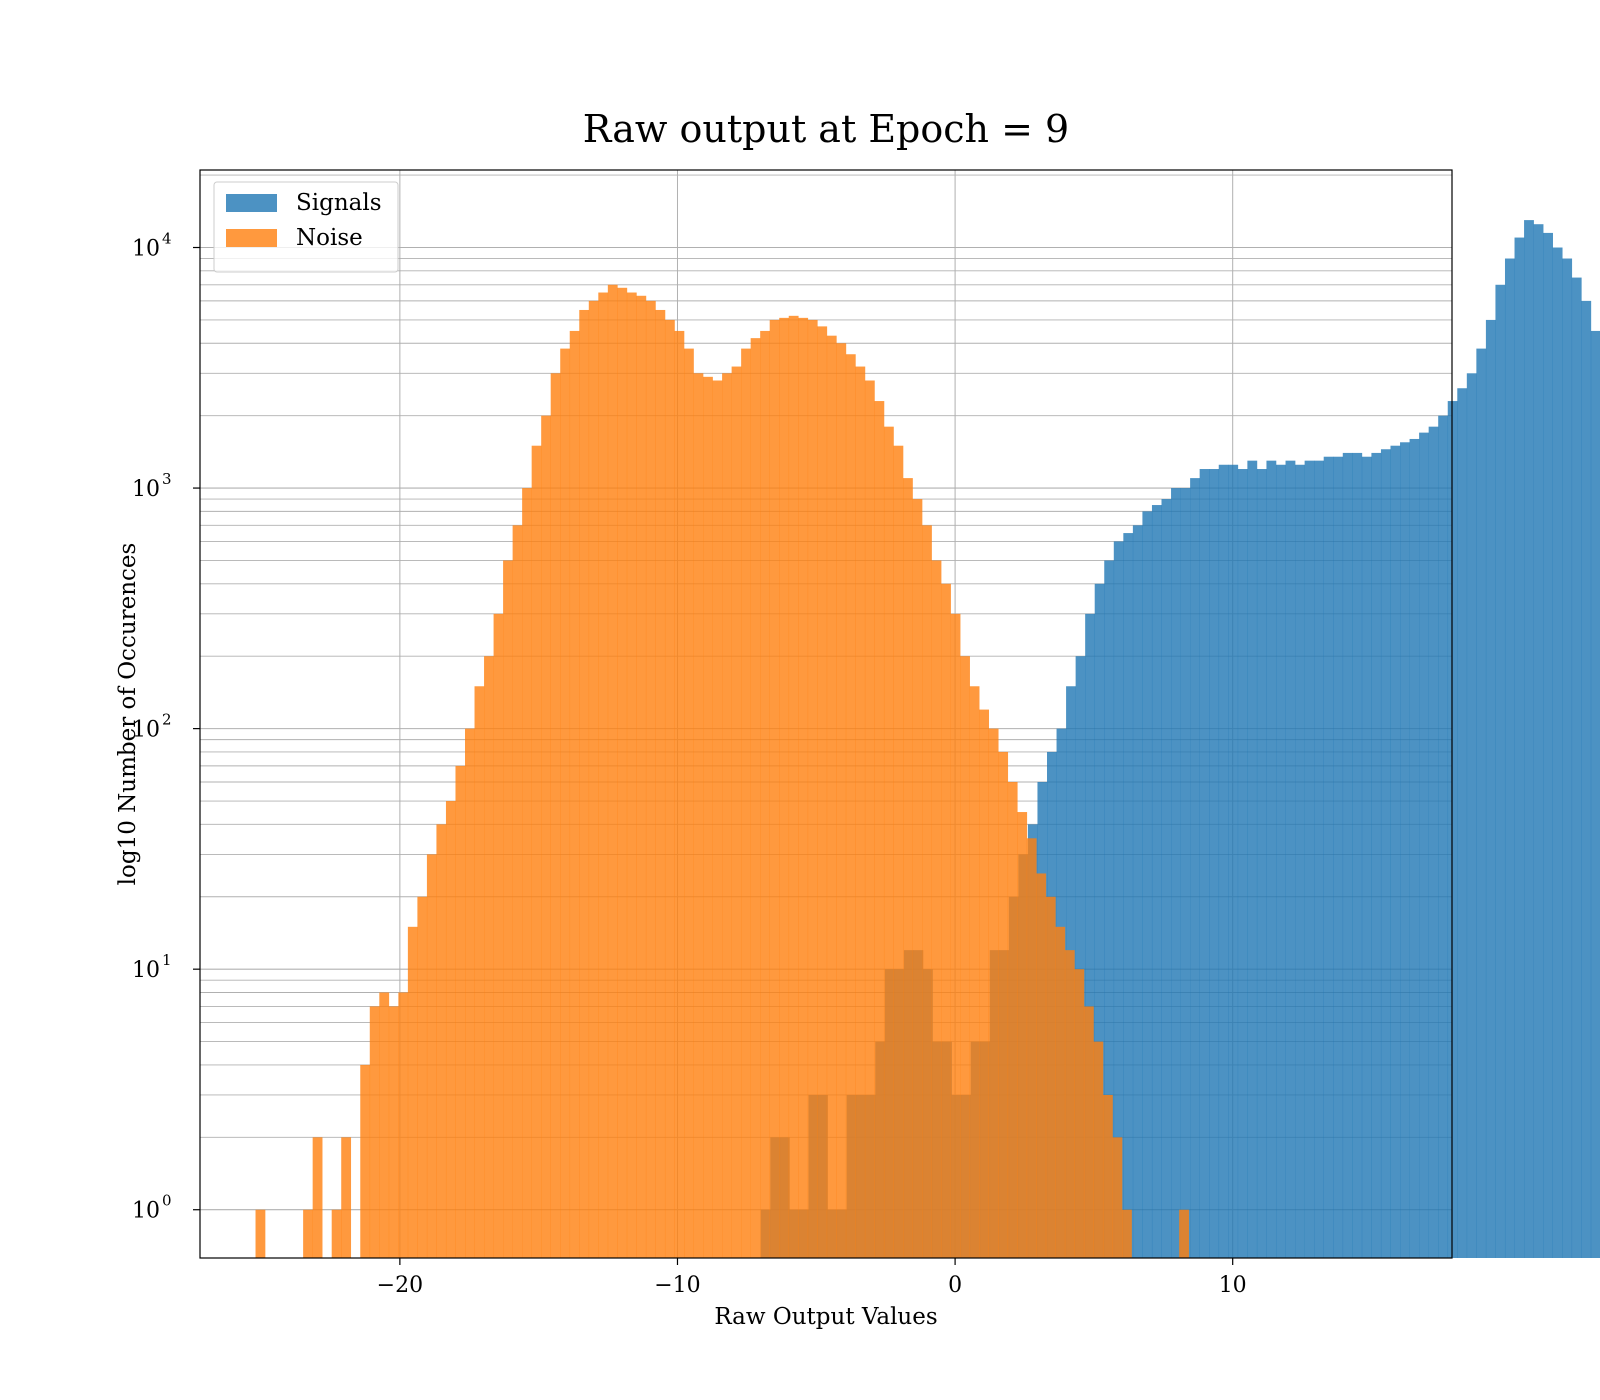 The image size is (1600, 1400). Describe the element at coordinates (400, 1285) in the screenshot. I see `x-tick-label: −20` at that location.